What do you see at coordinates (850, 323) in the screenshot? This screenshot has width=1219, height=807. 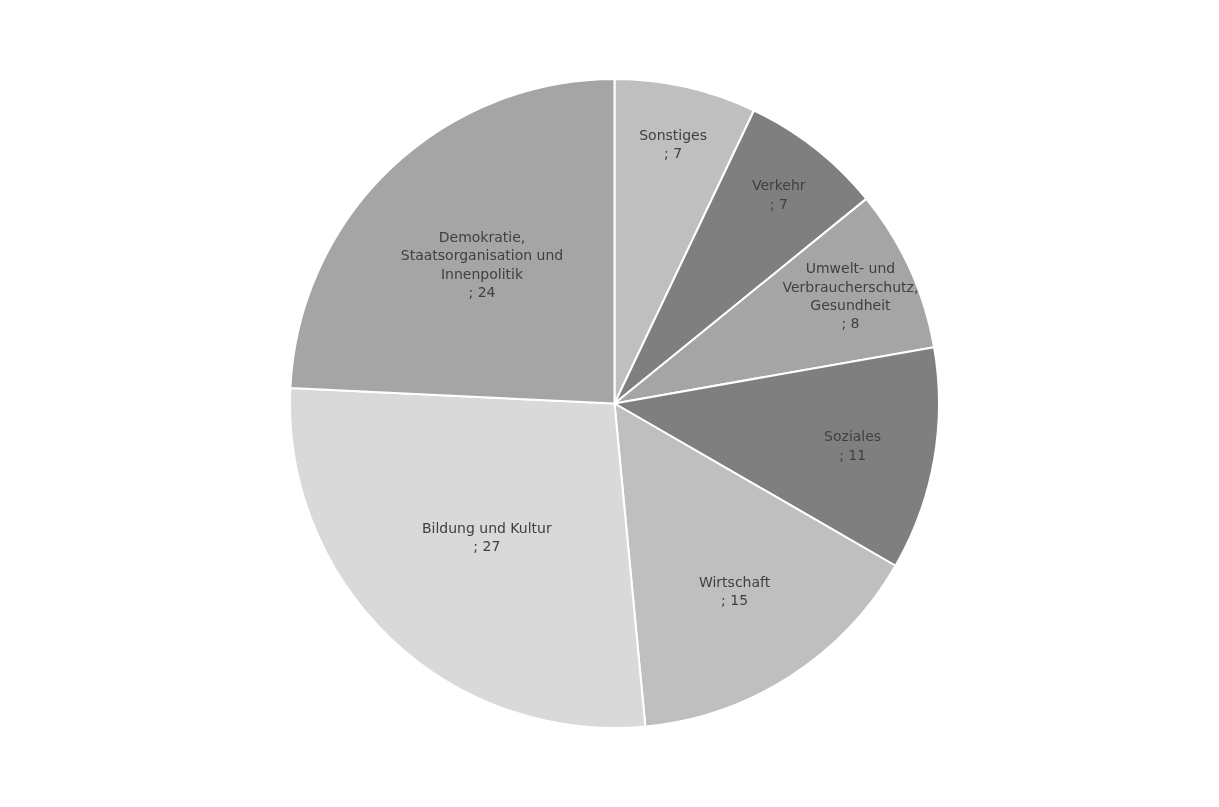 I see `data-label: ; 8` at bounding box center [850, 323].